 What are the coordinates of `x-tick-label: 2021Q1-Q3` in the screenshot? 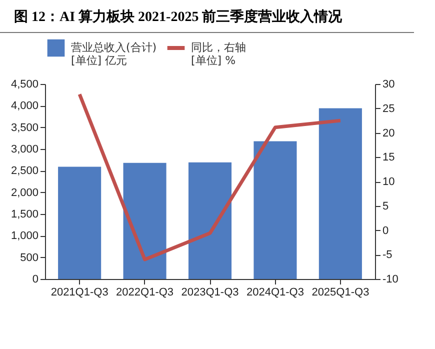 It's located at (79, 292).